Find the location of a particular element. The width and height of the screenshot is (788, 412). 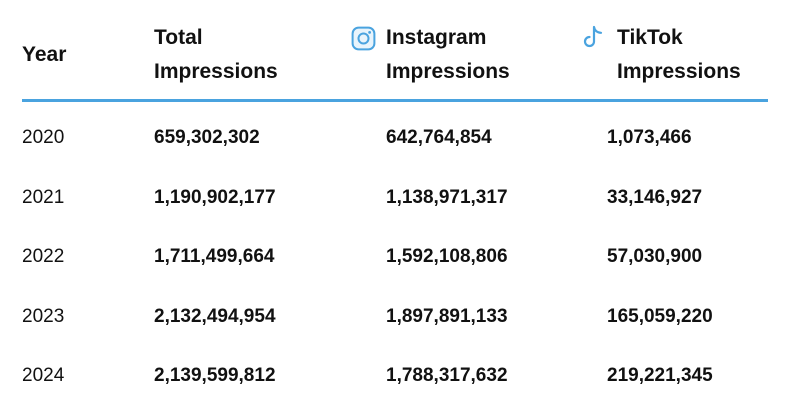

column-header-instagram-line-2: Impressions is located at coordinates (448, 71).